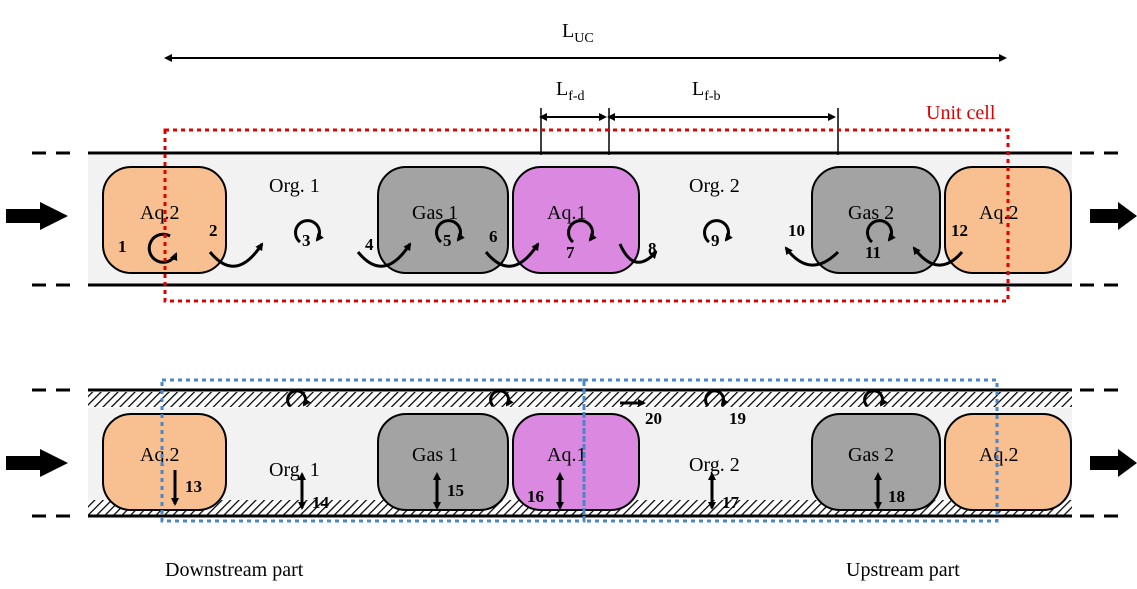  I want to click on lfb-label: Lf-b, so click(706, 91).